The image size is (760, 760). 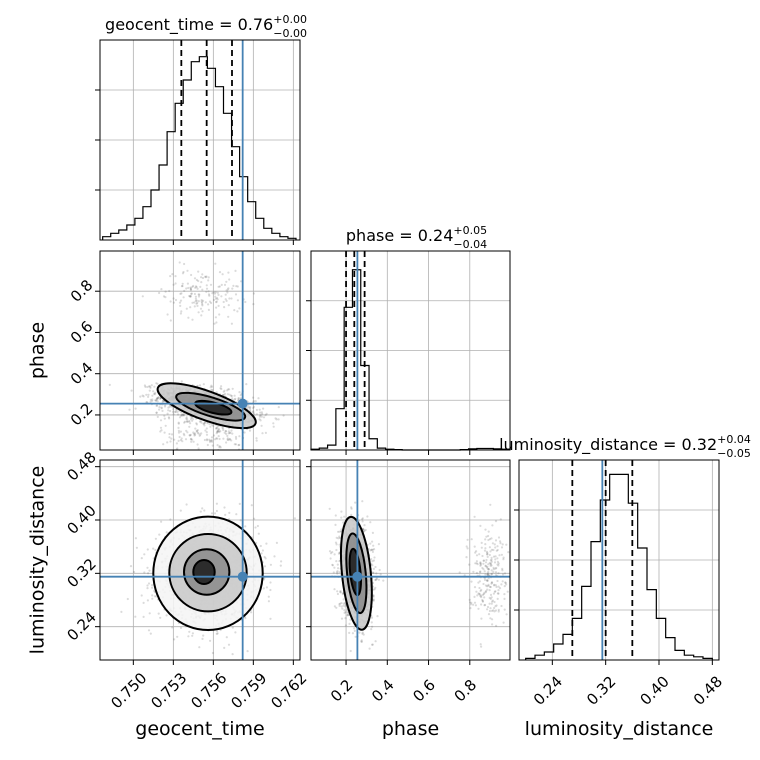 What do you see at coordinates (608, 445) in the screenshot?
I see `title-main: luminosity_distance = 0.32` at bounding box center [608, 445].